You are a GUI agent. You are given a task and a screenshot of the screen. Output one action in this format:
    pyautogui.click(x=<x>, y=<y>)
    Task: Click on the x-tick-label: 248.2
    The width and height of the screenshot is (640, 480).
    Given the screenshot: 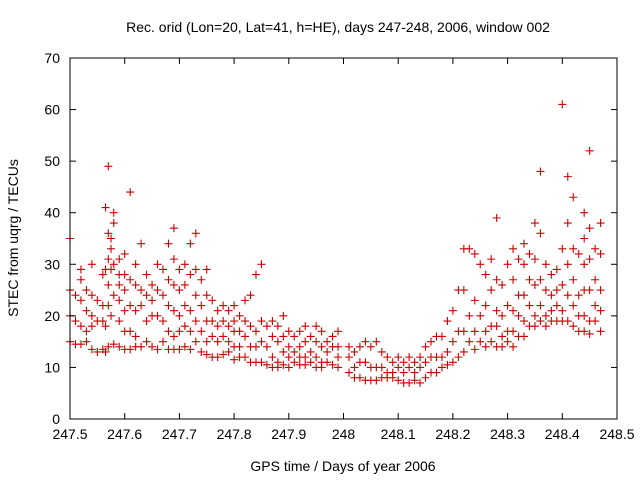 What is the action you would take?
    pyautogui.click(x=452, y=434)
    